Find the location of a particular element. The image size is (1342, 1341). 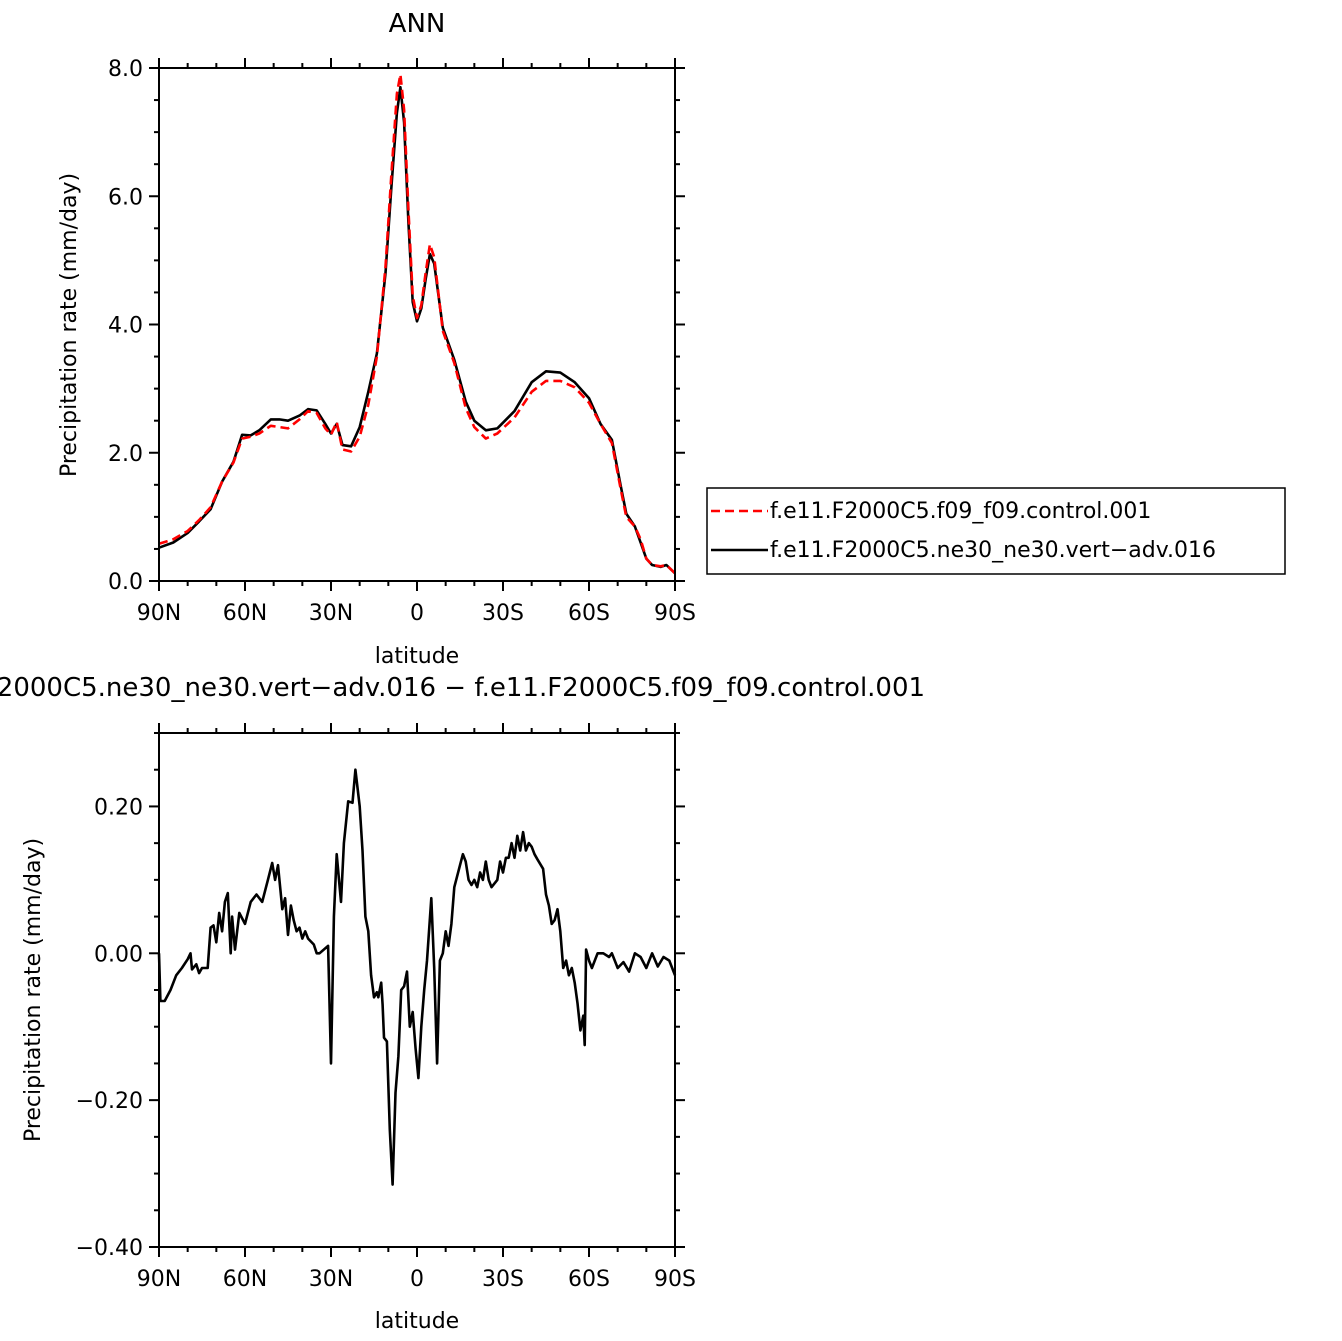

y-tick-label: 0.00 is located at coordinates (118, 954).